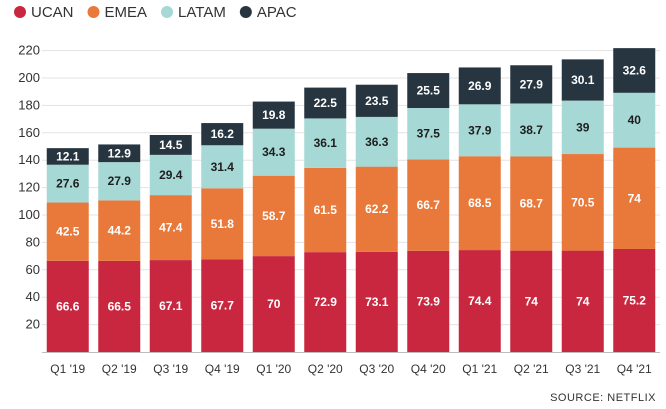 The height and width of the screenshot is (409, 666). Describe the element at coordinates (29, 104) in the screenshot. I see `y-tick-label: 180` at that location.